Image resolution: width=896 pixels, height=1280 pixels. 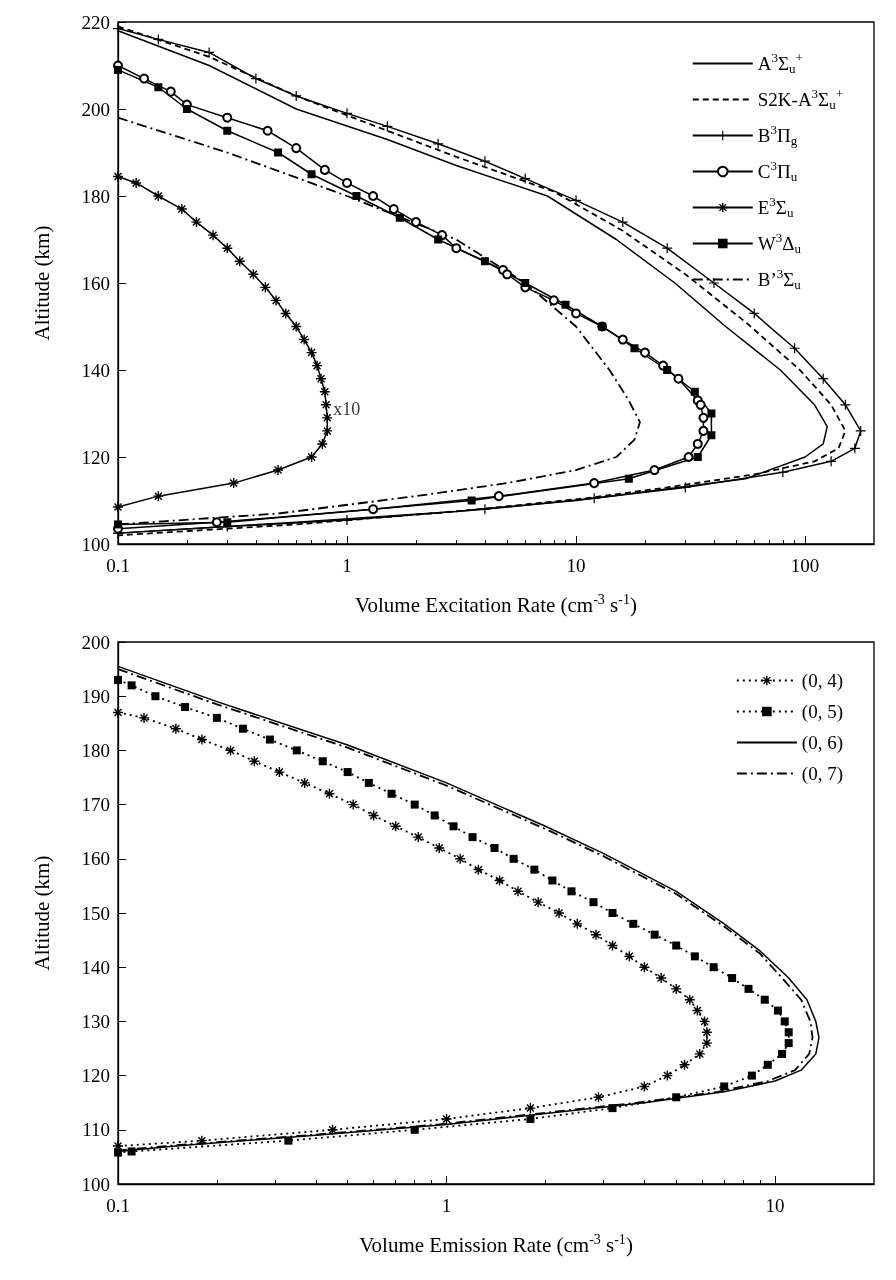 What do you see at coordinates (95, 696) in the screenshot?
I see `y-tick-label: 190` at bounding box center [95, 696].